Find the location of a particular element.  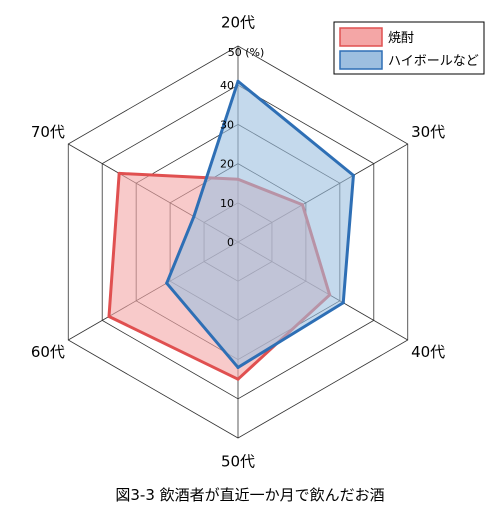

legend: 焼酎 ハイボールなど is located at coordinates (409, 48).